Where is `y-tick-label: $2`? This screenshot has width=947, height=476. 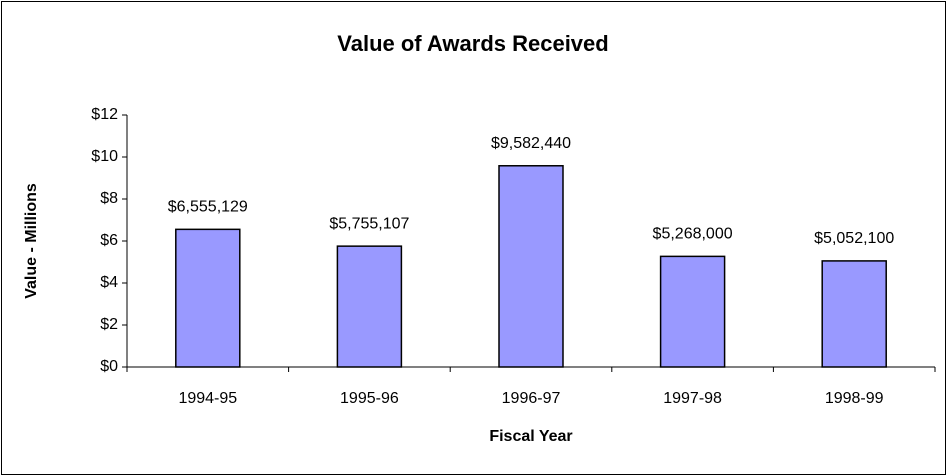 y-tick-label: $2 is located at coordinates (109, 324).